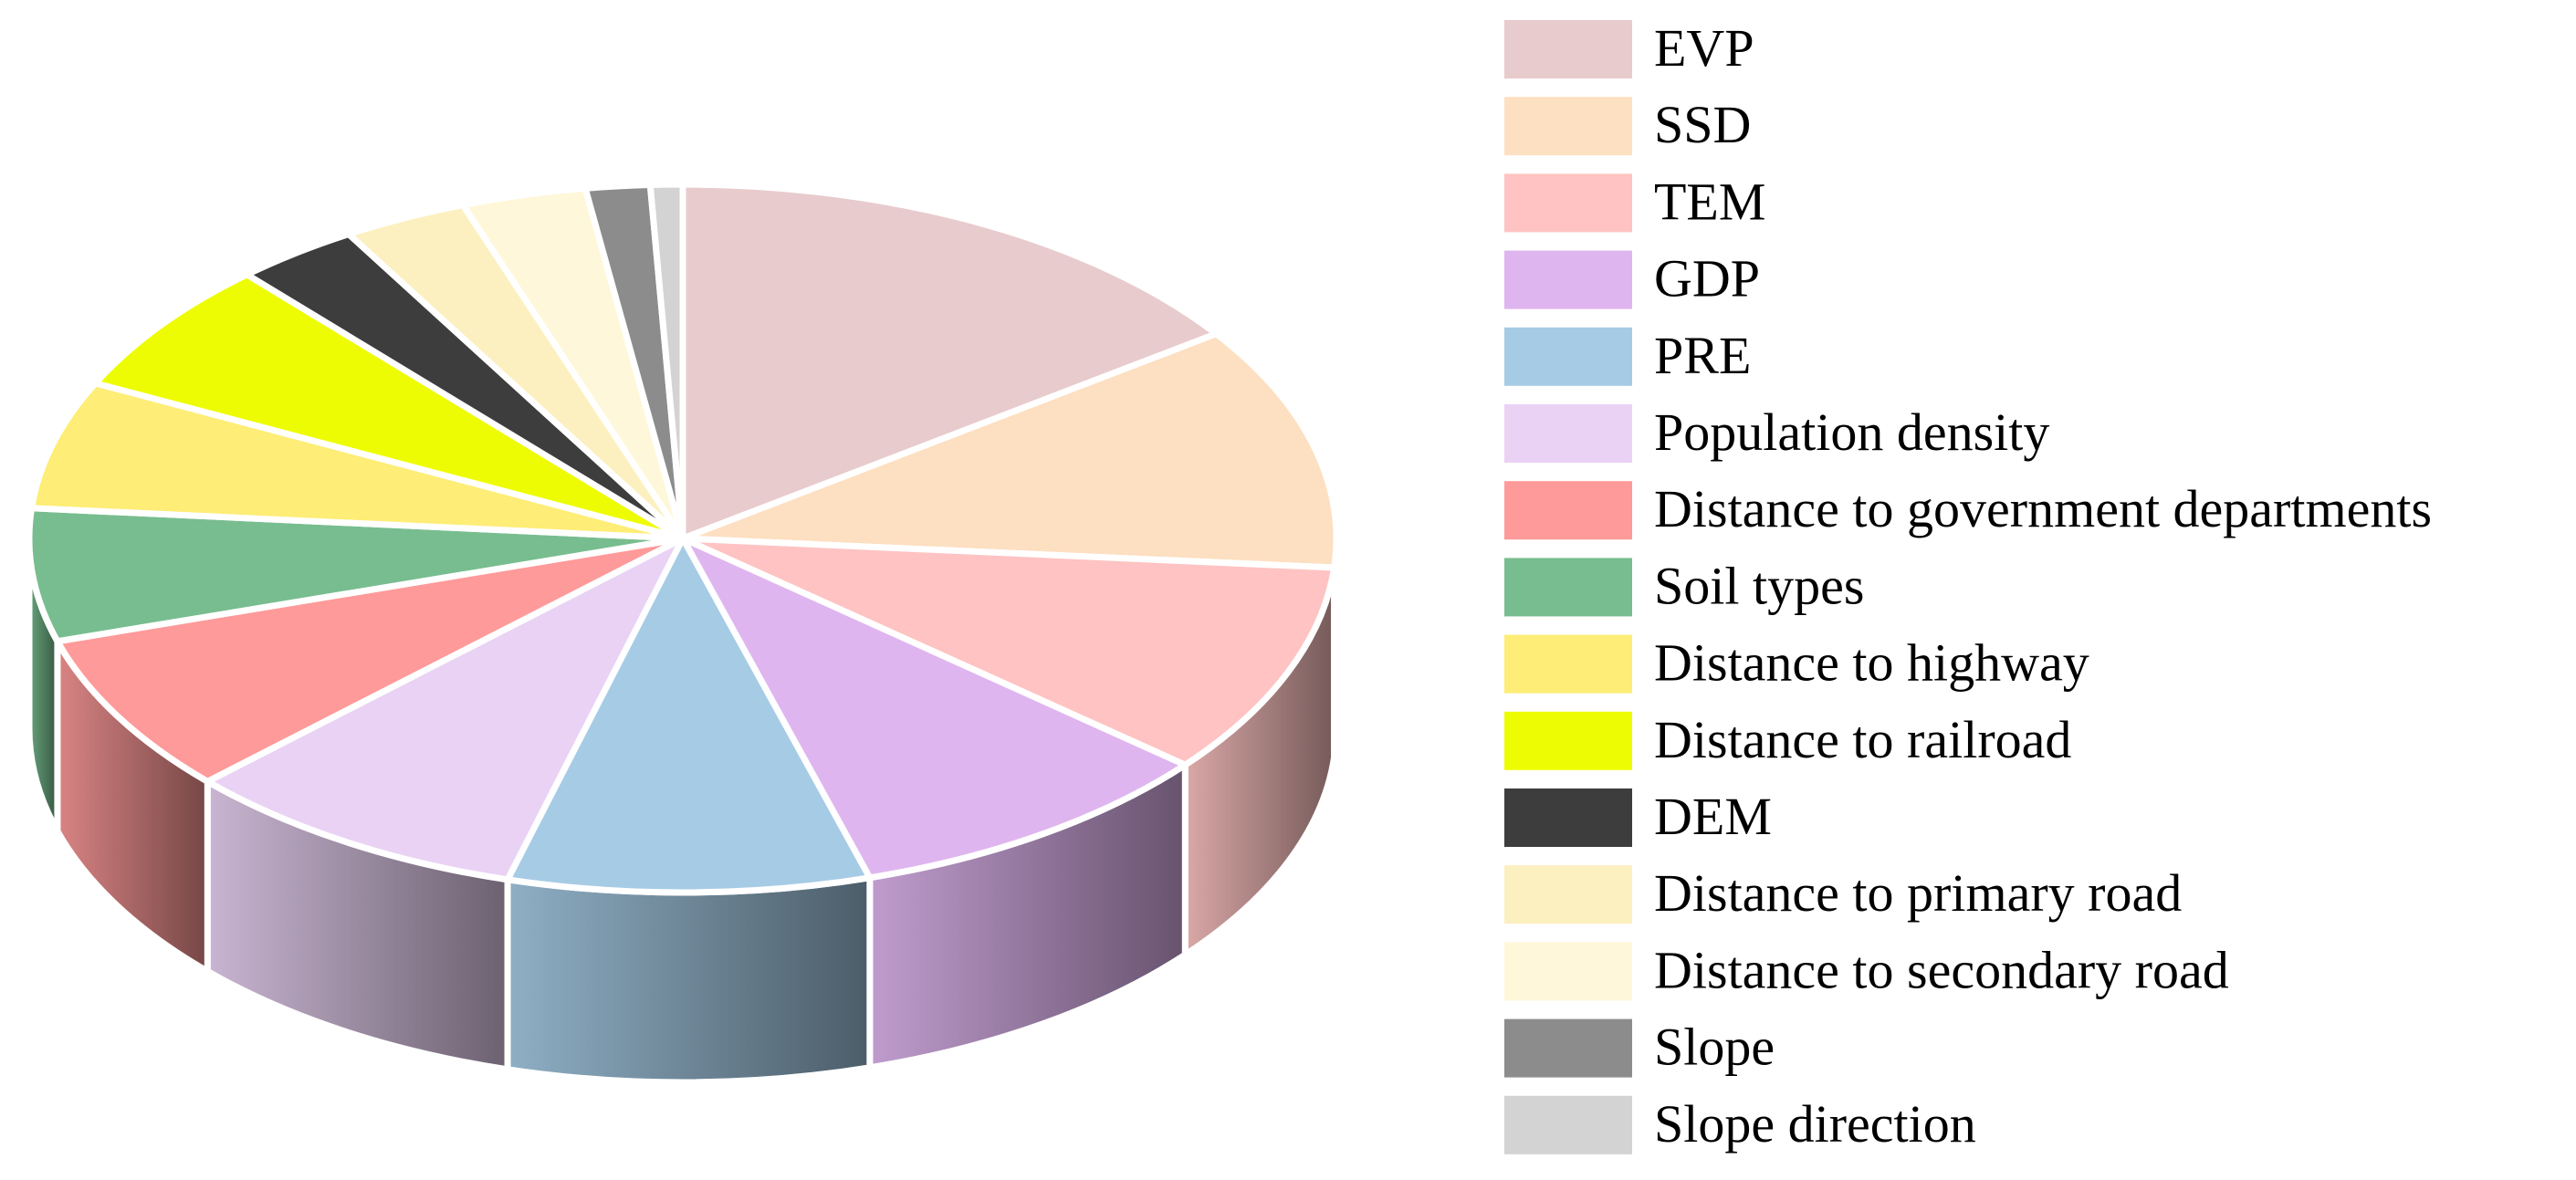 The width and height of the screenshot is (2576, 1180). Describe the element at coordinates (1918, 893) in the screenshot. I see `legend-label: Distance to primary road` at that location.